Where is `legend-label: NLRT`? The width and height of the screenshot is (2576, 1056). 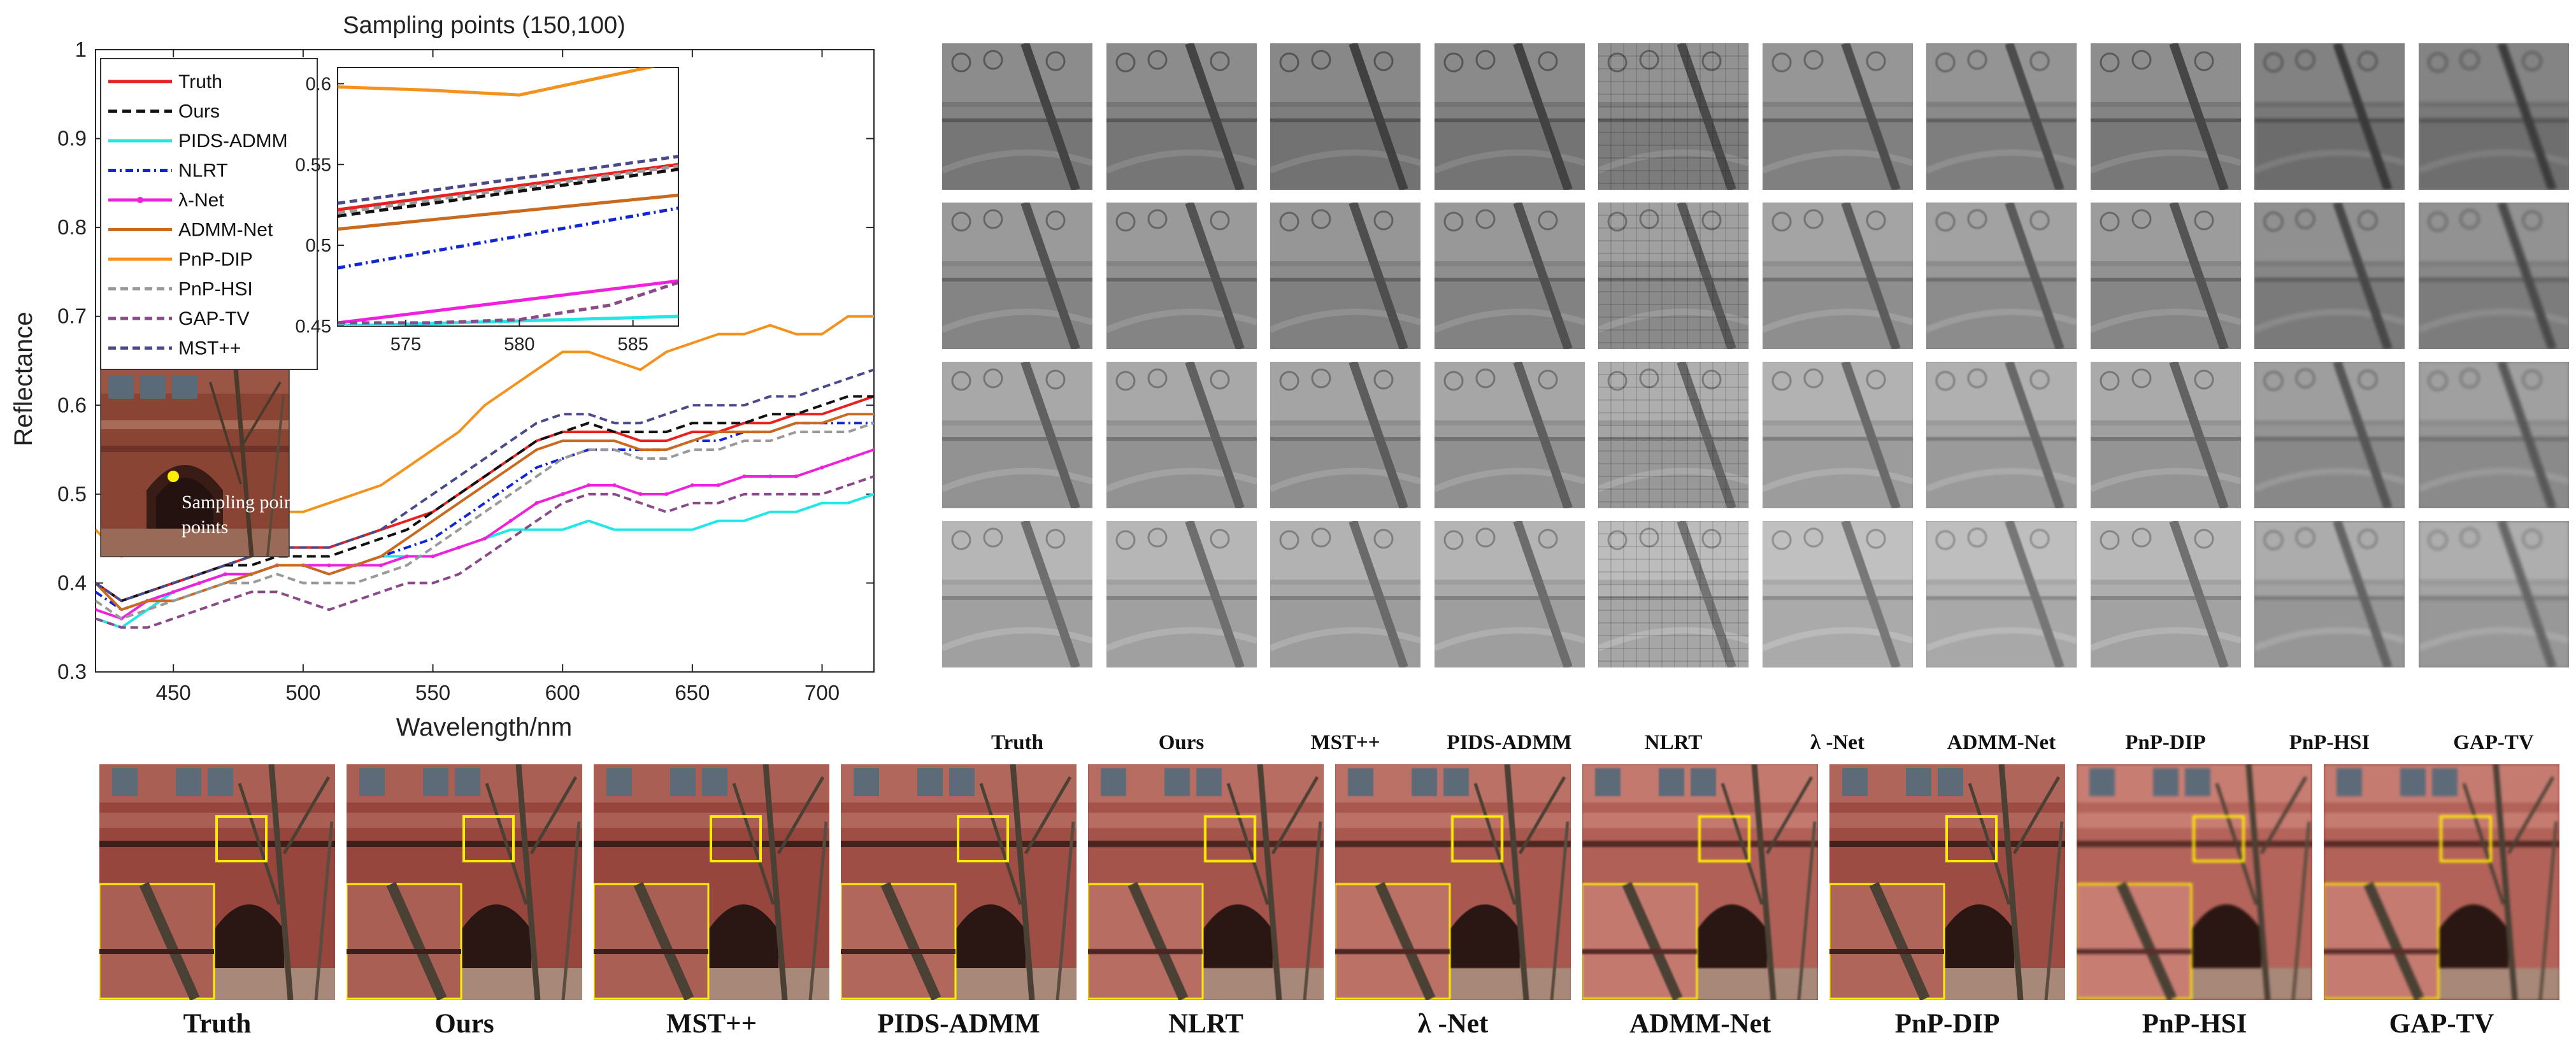 legend-label: NLRT is located at coordinates (203, 171).